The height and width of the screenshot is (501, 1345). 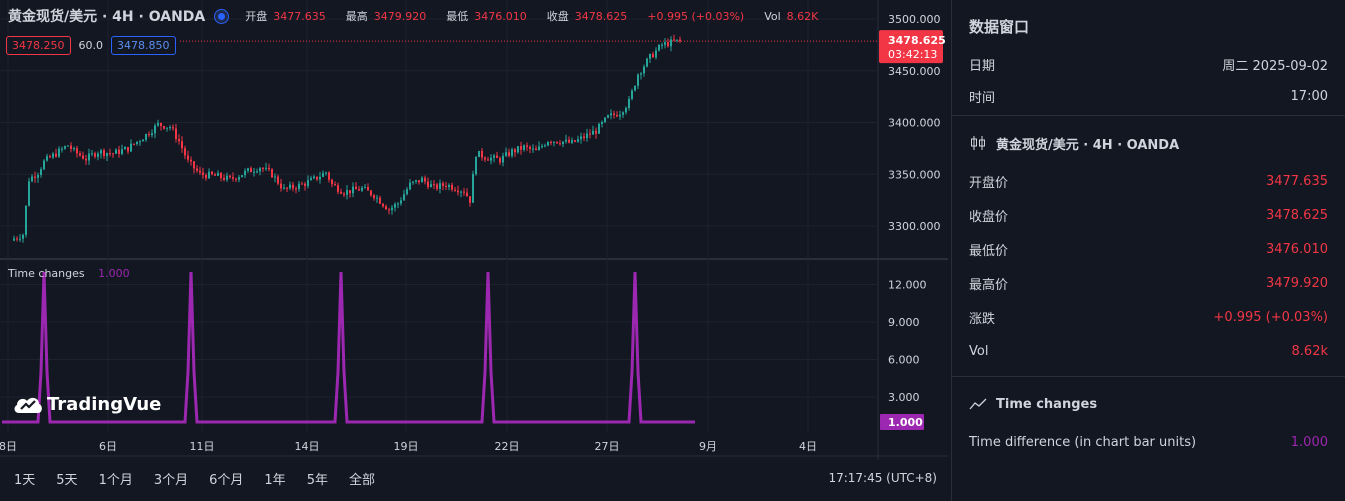 What do you see at coordinates (557, 16) in the screenshot?
I see `close-label: 收盘` at bounding box center [557, 16].